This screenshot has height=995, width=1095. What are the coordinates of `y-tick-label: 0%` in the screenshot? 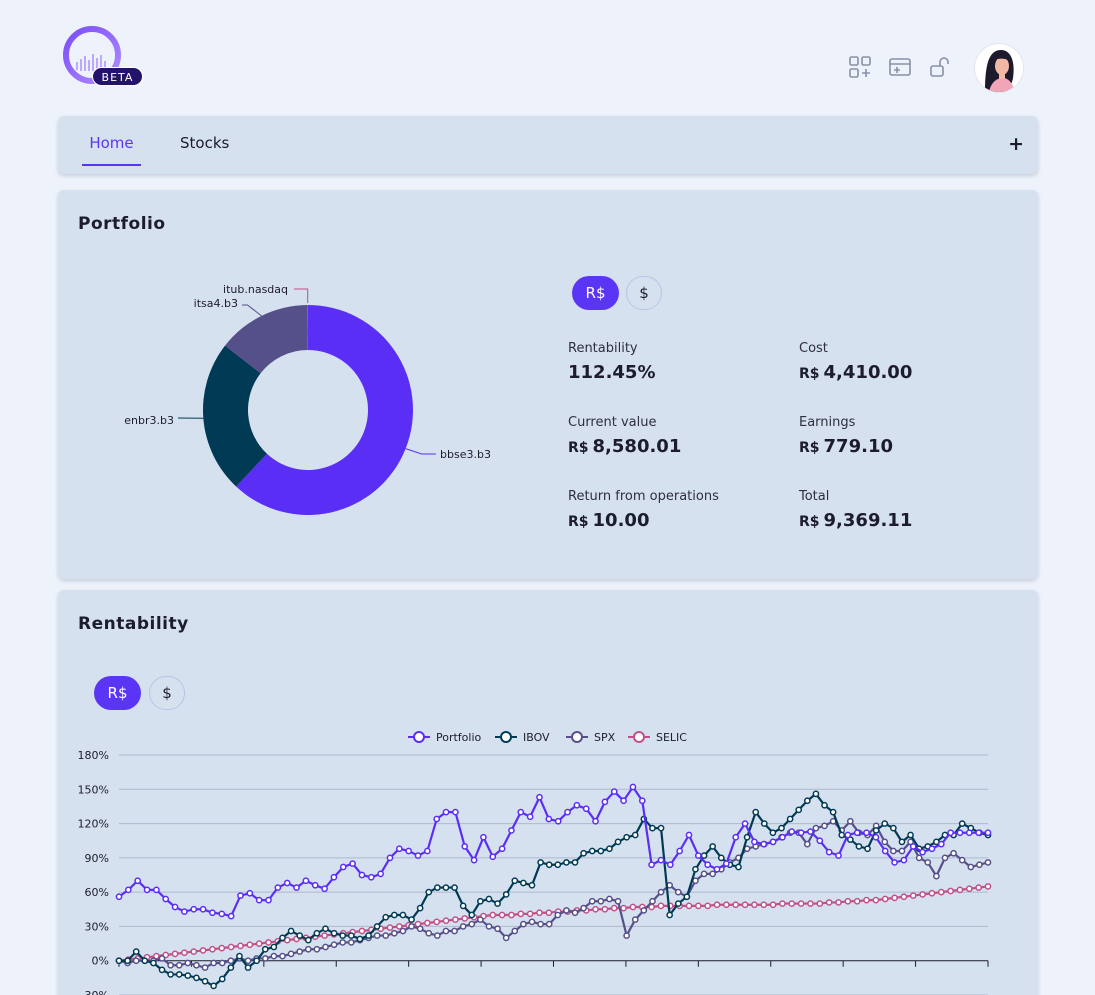 It's located at (100, 961).